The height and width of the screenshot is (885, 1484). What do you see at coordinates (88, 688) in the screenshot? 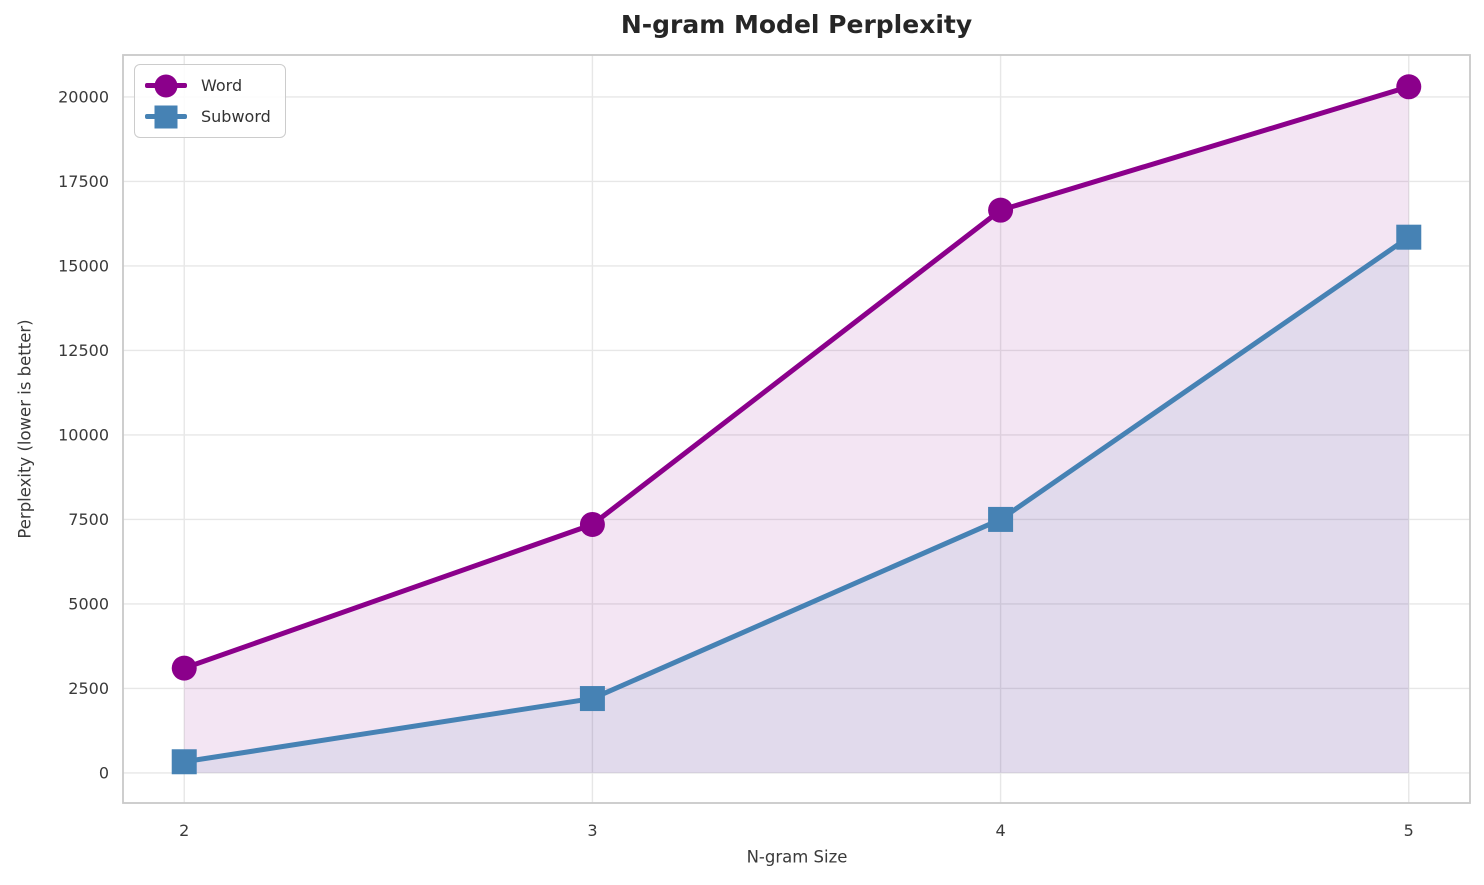
I see `y-tick-label: 2500` at bounding box center [88, 688].